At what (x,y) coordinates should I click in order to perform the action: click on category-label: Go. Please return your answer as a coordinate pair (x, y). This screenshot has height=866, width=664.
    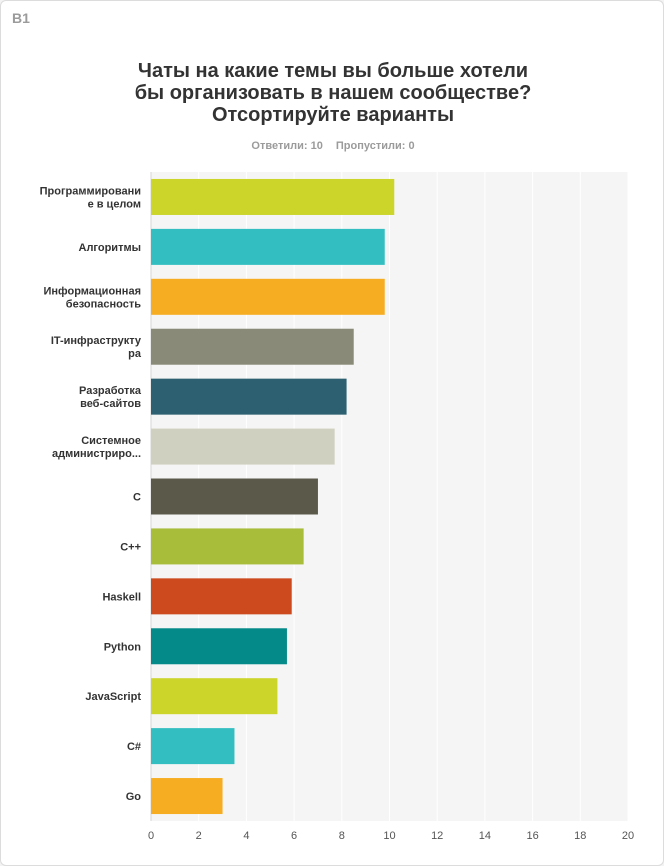
    Looking at the image, I should click on (134, 797).